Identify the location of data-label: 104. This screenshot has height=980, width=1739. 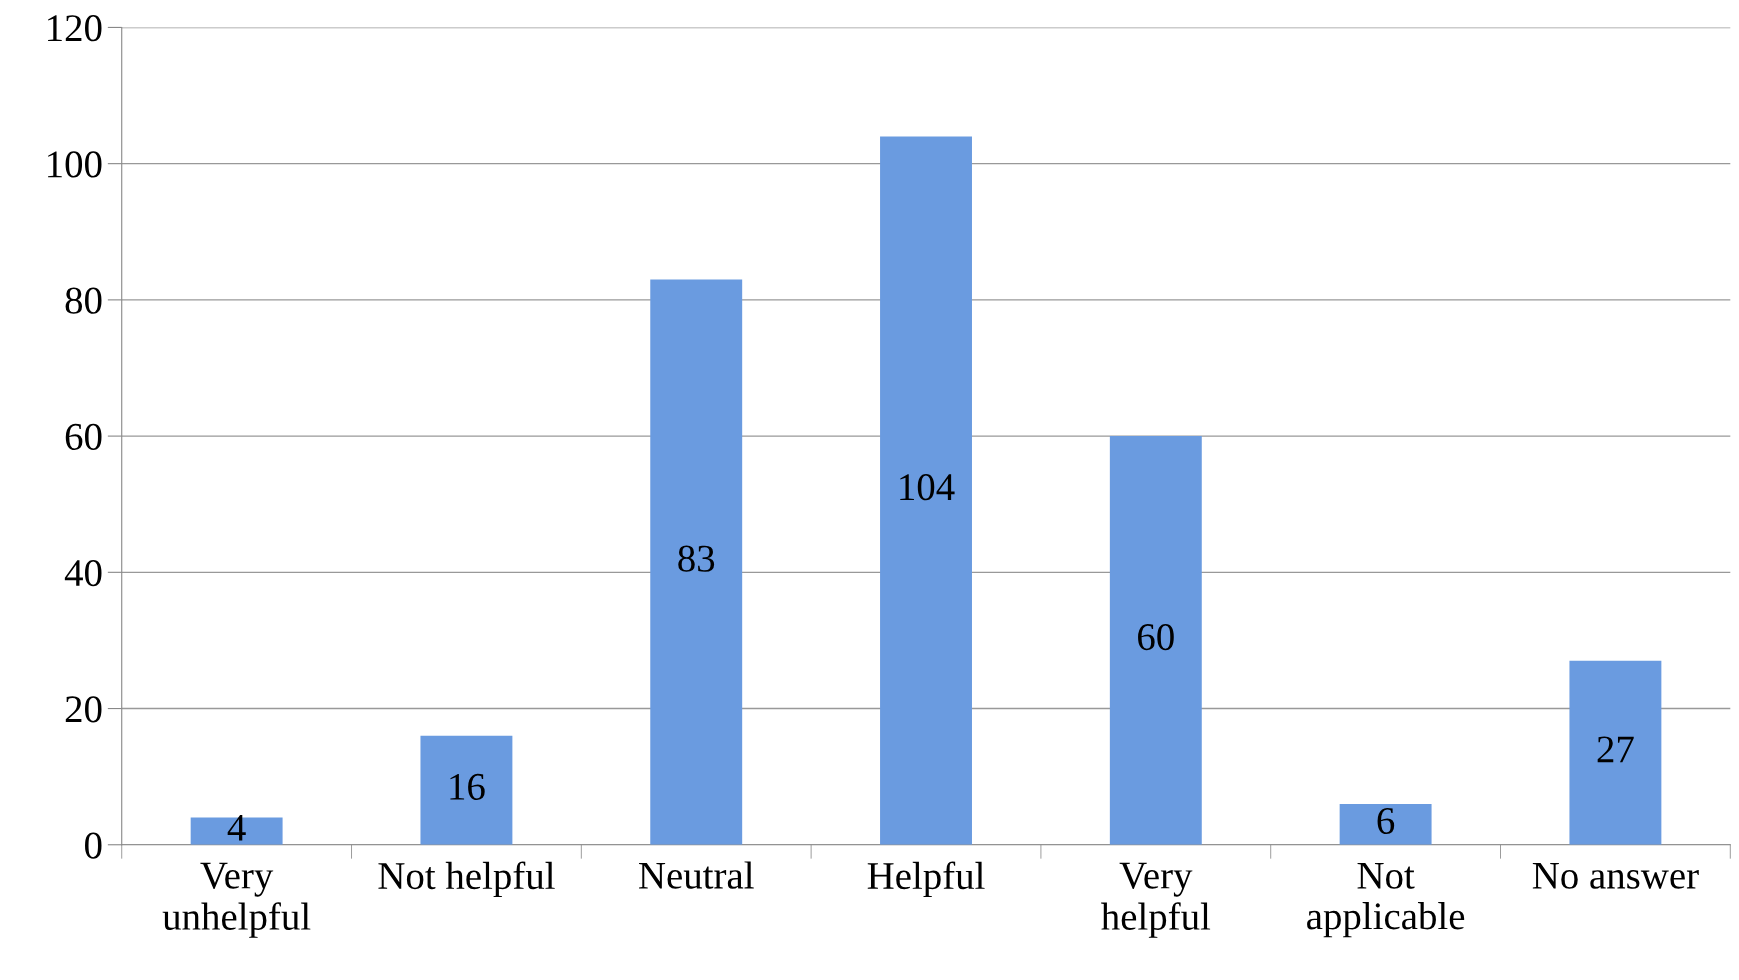
(927, 487).